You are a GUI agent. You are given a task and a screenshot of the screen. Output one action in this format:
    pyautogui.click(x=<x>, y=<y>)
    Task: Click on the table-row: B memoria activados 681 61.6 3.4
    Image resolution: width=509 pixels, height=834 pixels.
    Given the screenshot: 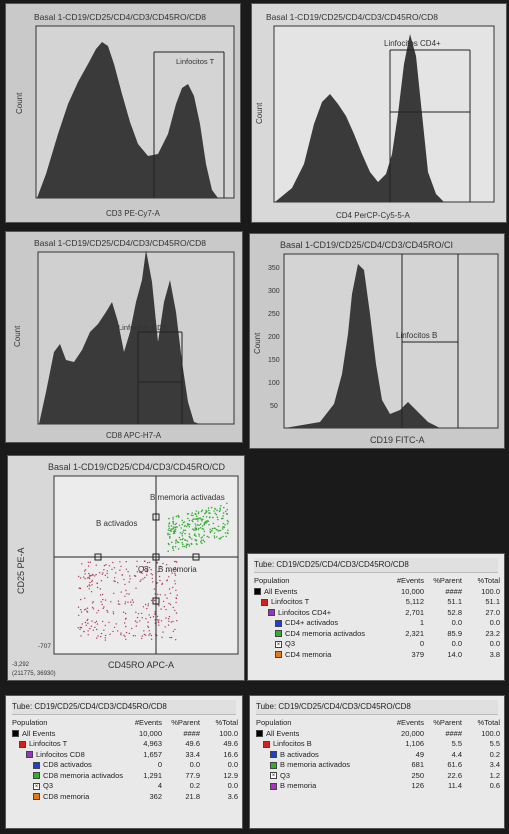 What is the action you would take?
    pyautogui.click(x=378, y=765)
    